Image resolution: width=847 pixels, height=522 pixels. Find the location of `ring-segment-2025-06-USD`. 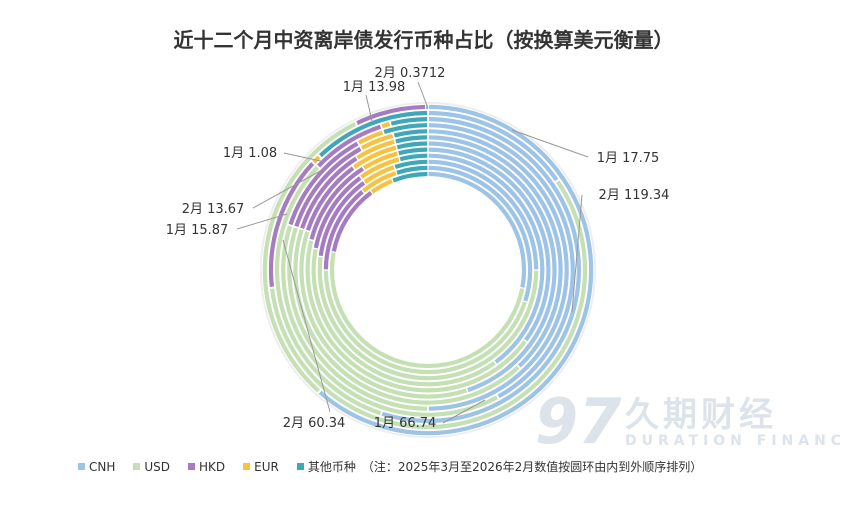

ring-segment-2025-06-USD is located at coordinates (403, 317).